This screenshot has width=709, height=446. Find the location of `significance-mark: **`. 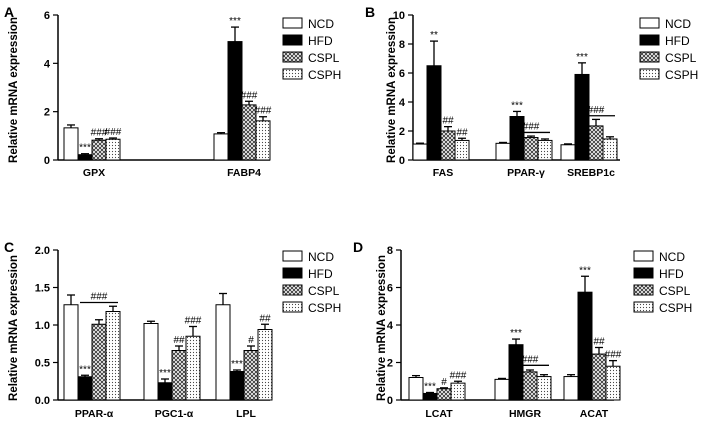

significance-mark: ** is located at coordinates (434, 35).